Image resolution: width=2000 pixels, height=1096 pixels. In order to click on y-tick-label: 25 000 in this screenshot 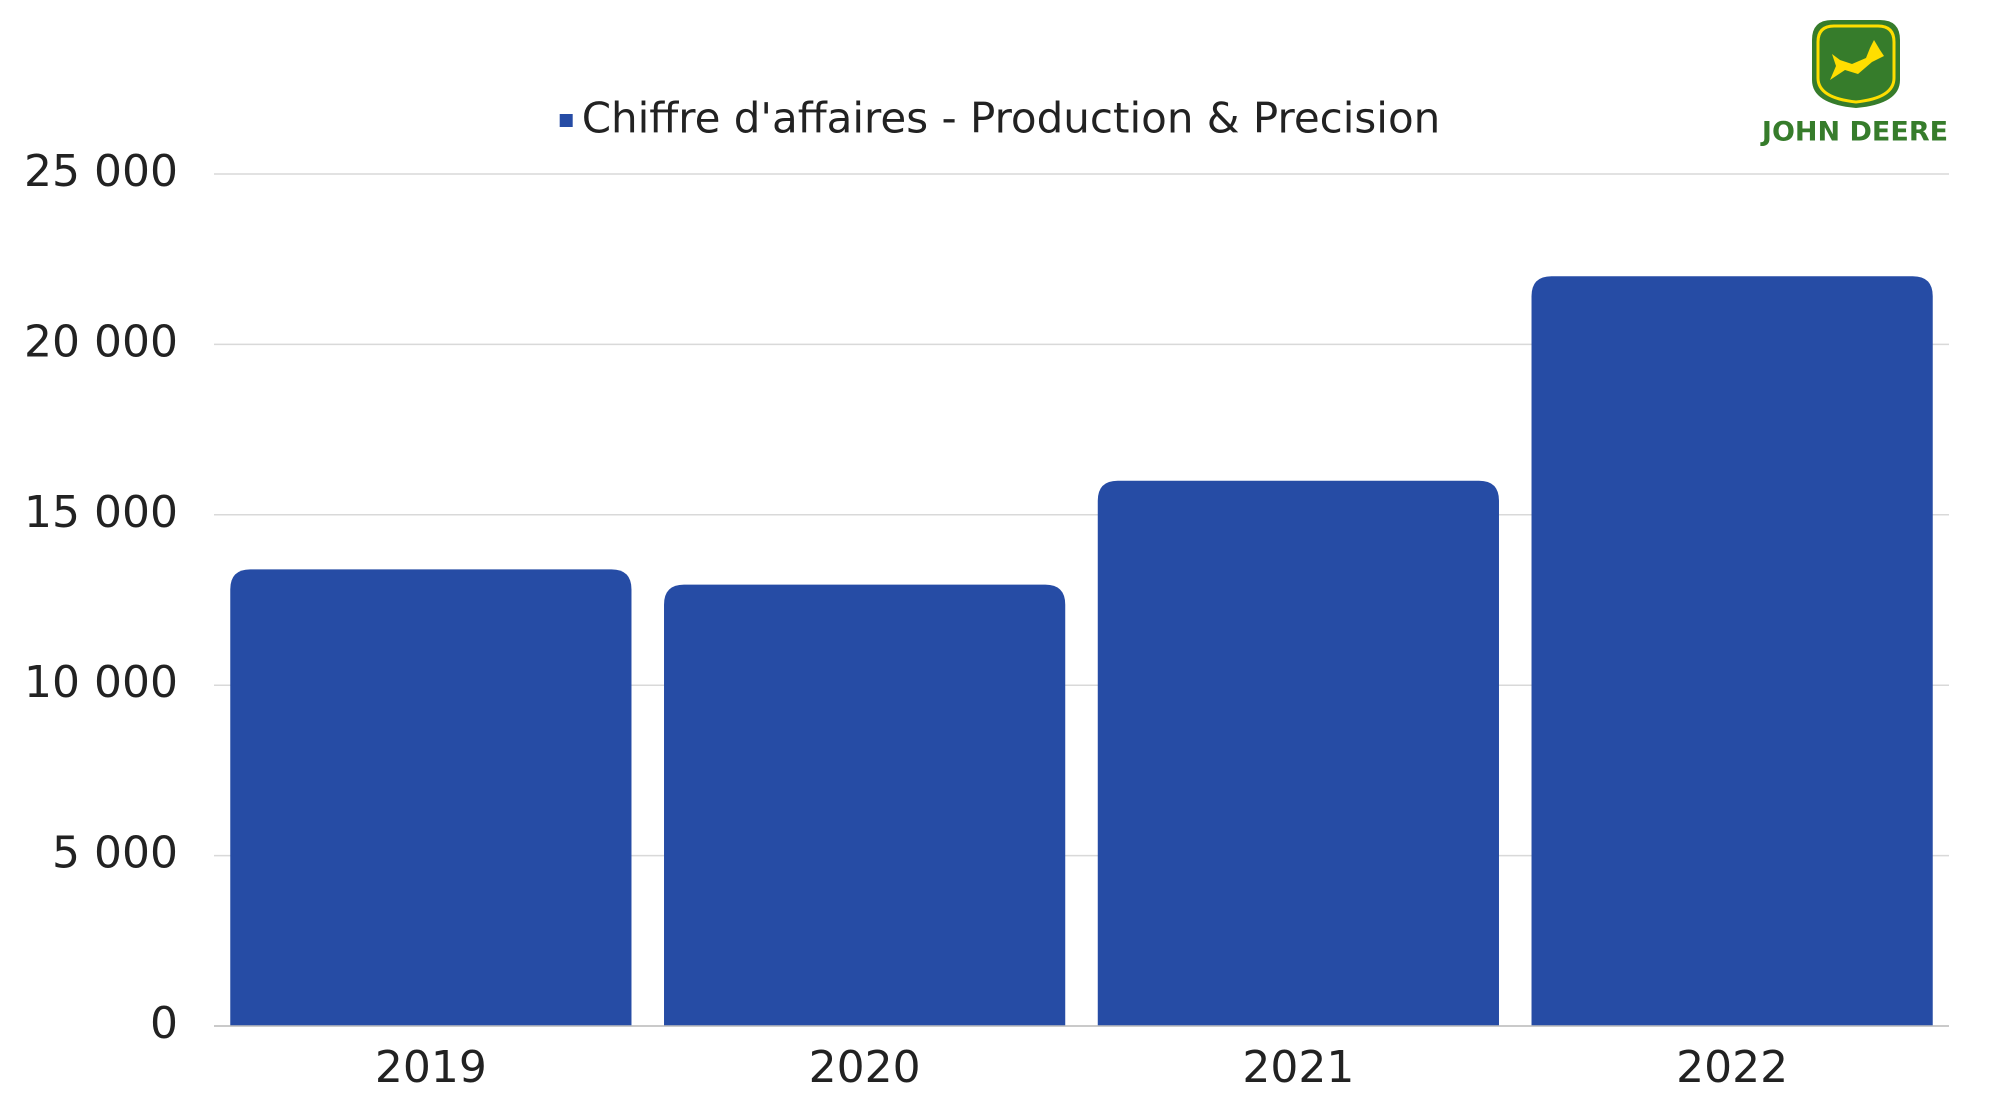, I will do `click(101, 171)`.